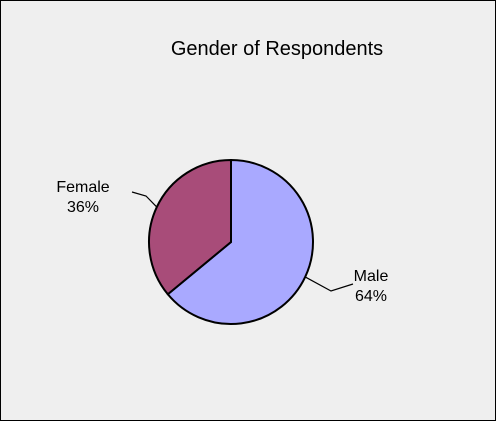 Image resolution: width=499 pixels, height=424 pixels. Describe the element at coordinates (82, 187) in the screenshot. I see `slice-label-female: Female` at that location.